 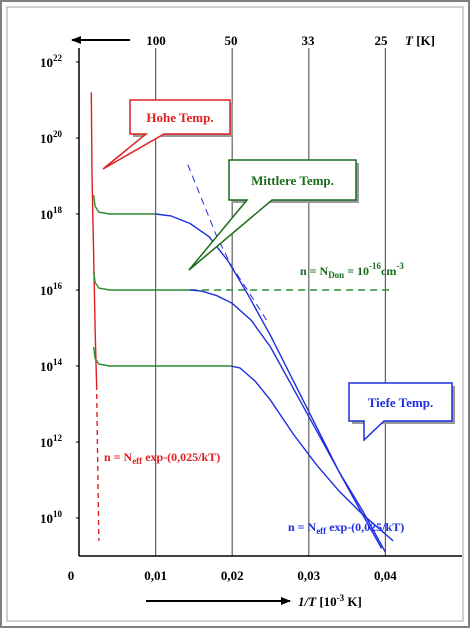 What do you see at coordinates (424, 40) in the screenshot?
I see `top-axis-unit-rest: [K]` at bounding box center [424, 40].